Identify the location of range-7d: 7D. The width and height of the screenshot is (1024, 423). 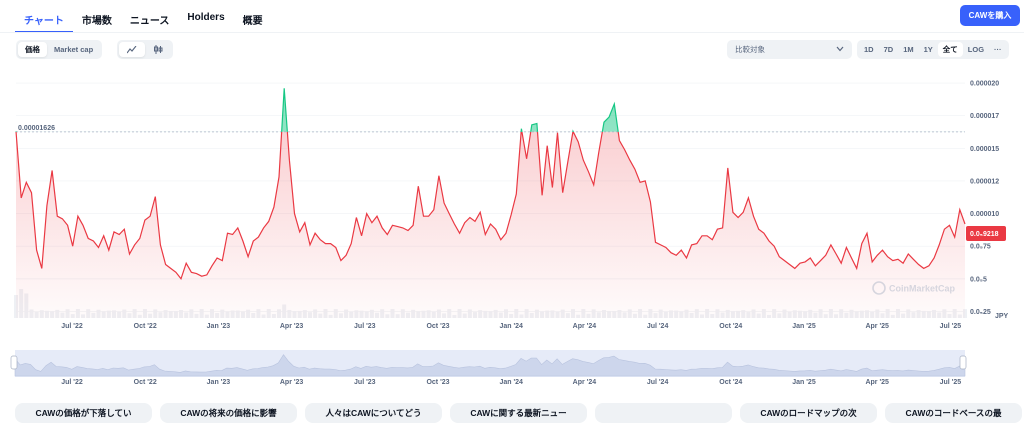
(888, 49).